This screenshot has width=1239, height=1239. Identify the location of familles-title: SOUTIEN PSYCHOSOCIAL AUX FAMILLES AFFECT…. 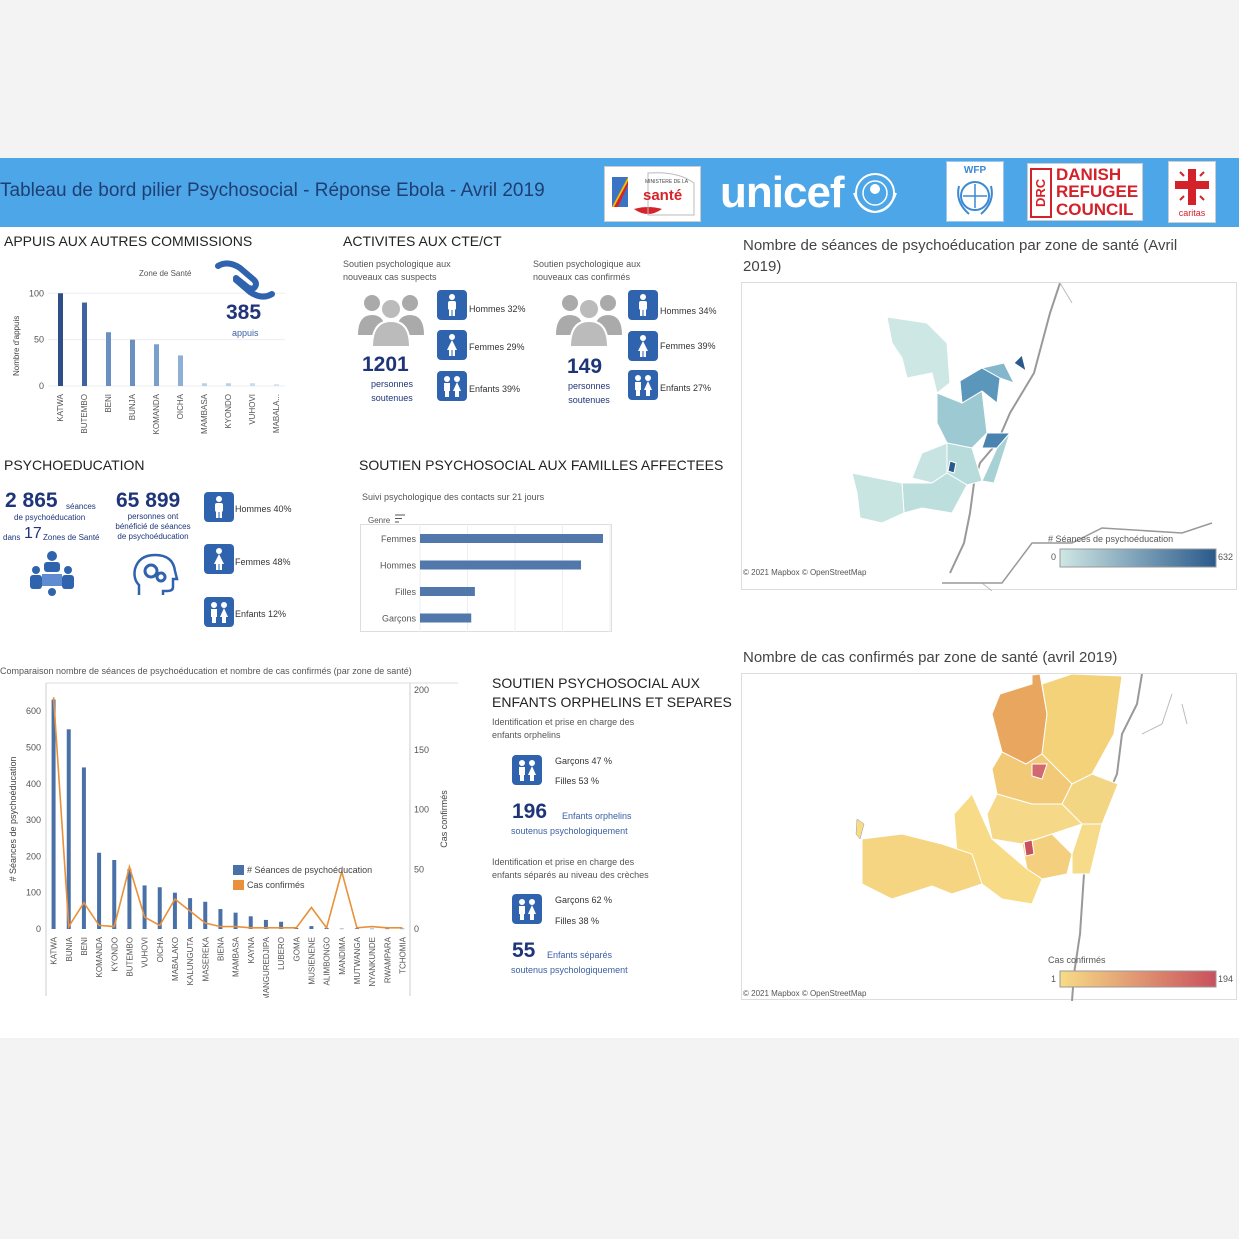
(541, 465).